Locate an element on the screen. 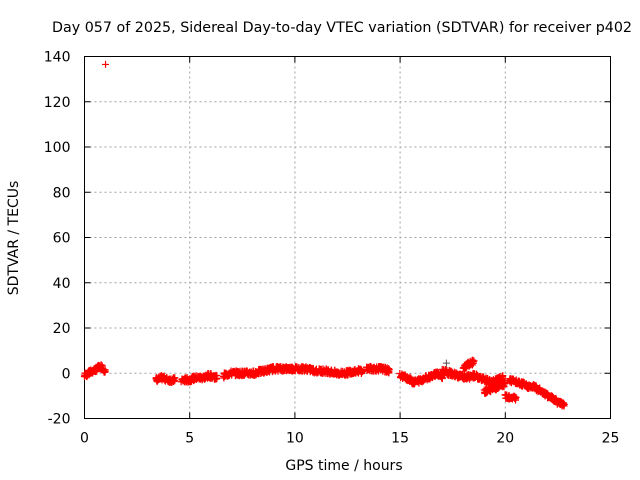 Image resolution: width=640 pixels, height=480 pixels. x-tick-label: 25 is located at coordinates (611, 439).